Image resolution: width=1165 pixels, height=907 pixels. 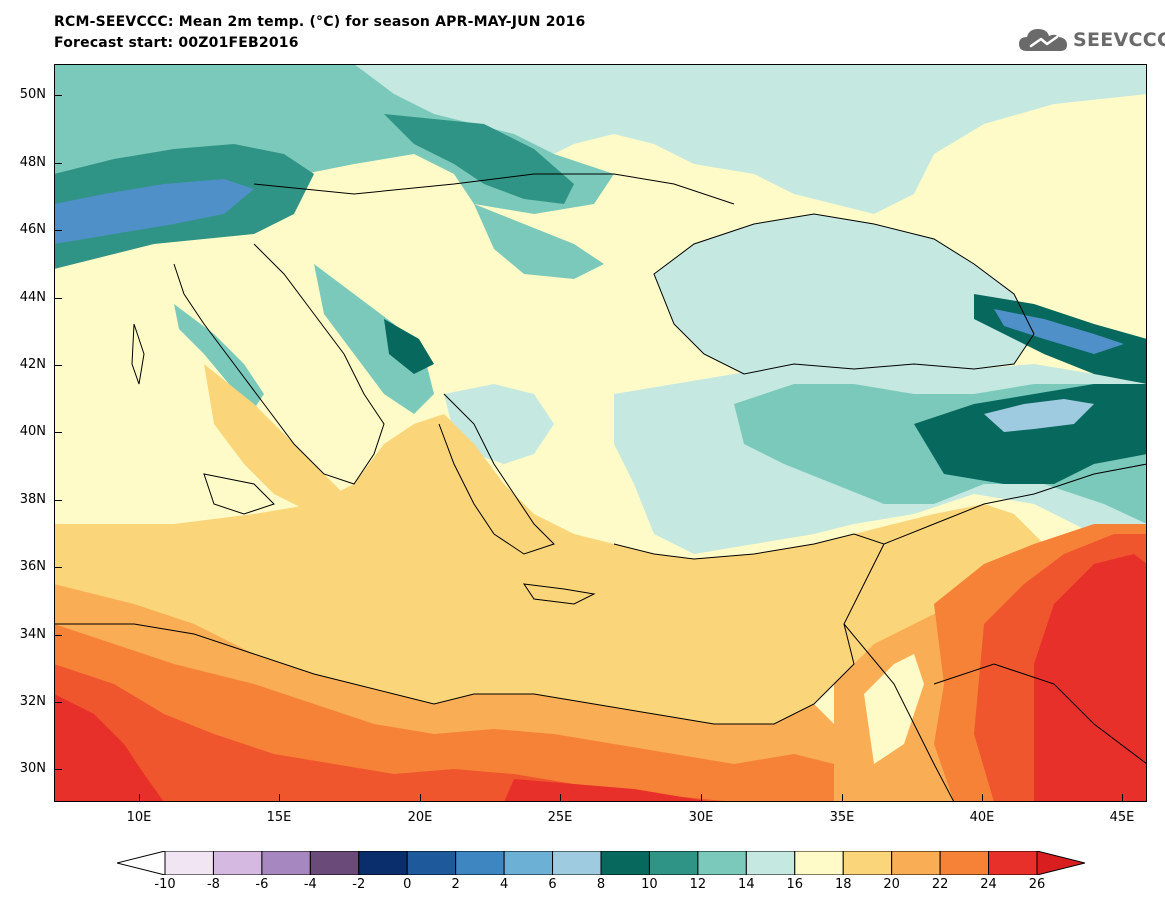 I want to click on lat-label-50n: 50N, so click(x=32, y=94).